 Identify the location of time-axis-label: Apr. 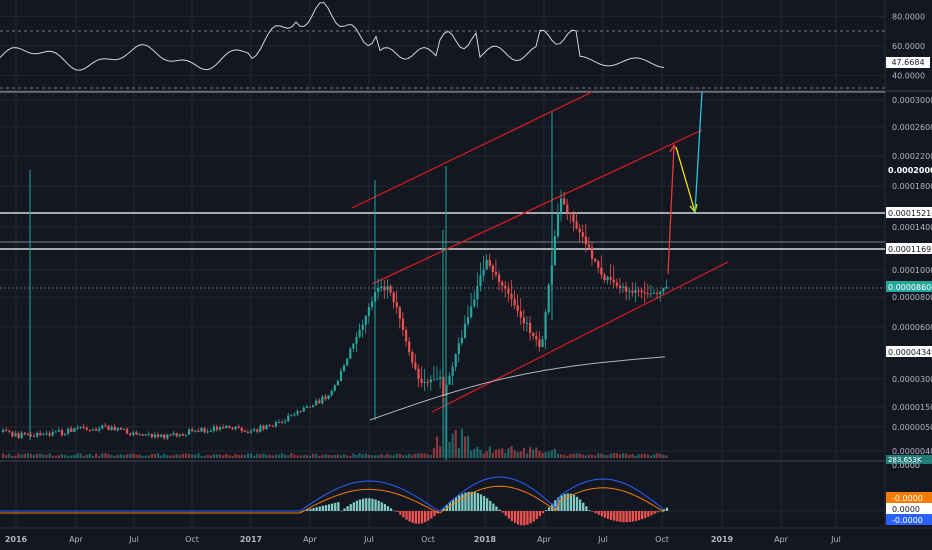
(76, 539).